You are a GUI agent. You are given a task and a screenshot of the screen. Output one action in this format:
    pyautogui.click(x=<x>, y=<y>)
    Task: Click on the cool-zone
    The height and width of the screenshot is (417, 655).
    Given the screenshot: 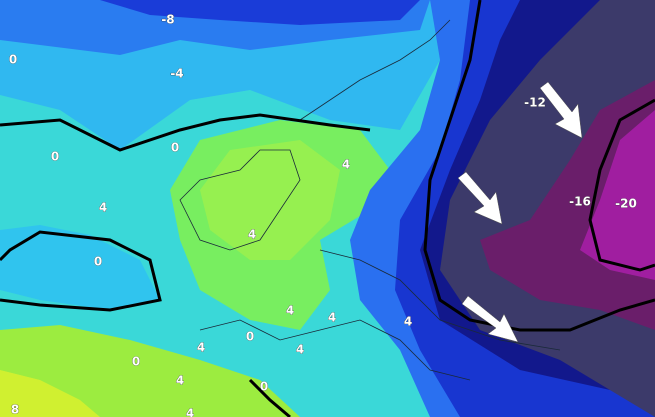 What is the action you would take?
    pyautogui.click(x=80, y=267)
    